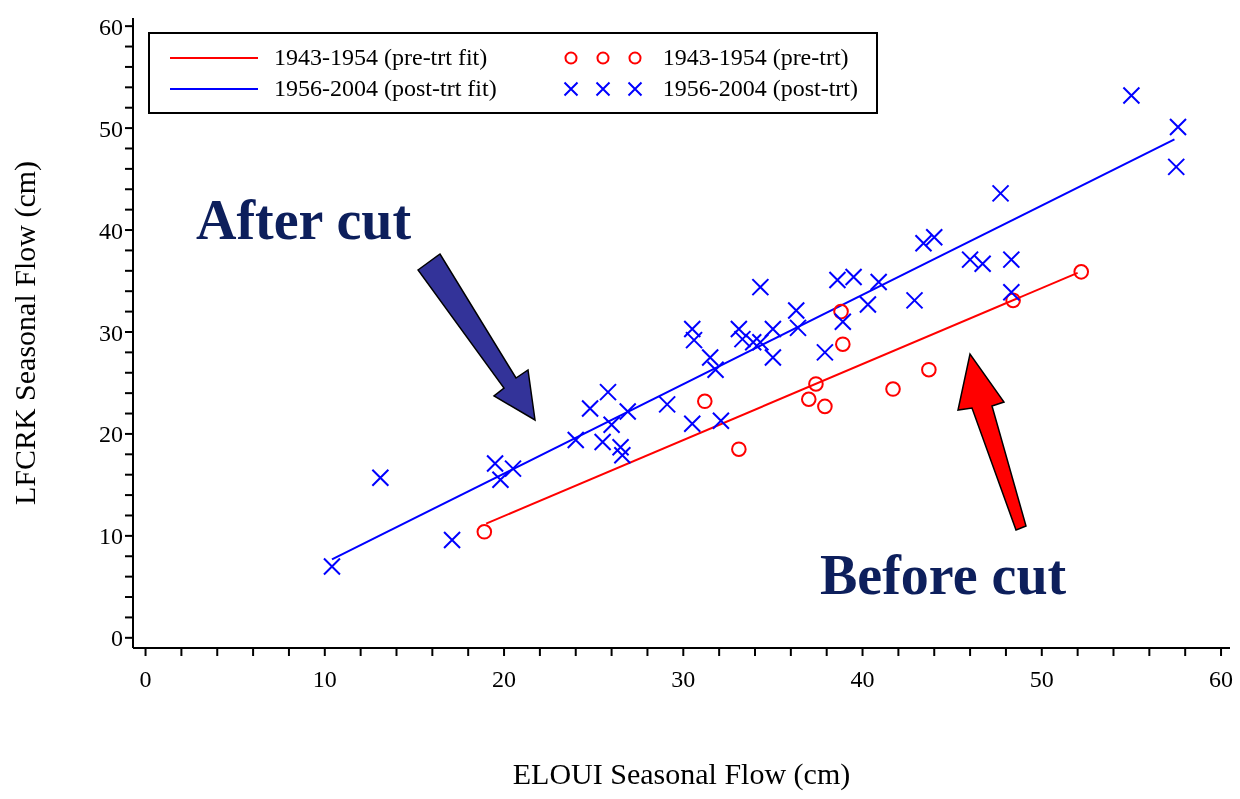 The width and height of the screenshot is (1240, 799). Describe the element at coordinates (681, 774) in the screenshot. I see `x-axis-title: ELOUI Seasonal Flow (cm)` at that location.